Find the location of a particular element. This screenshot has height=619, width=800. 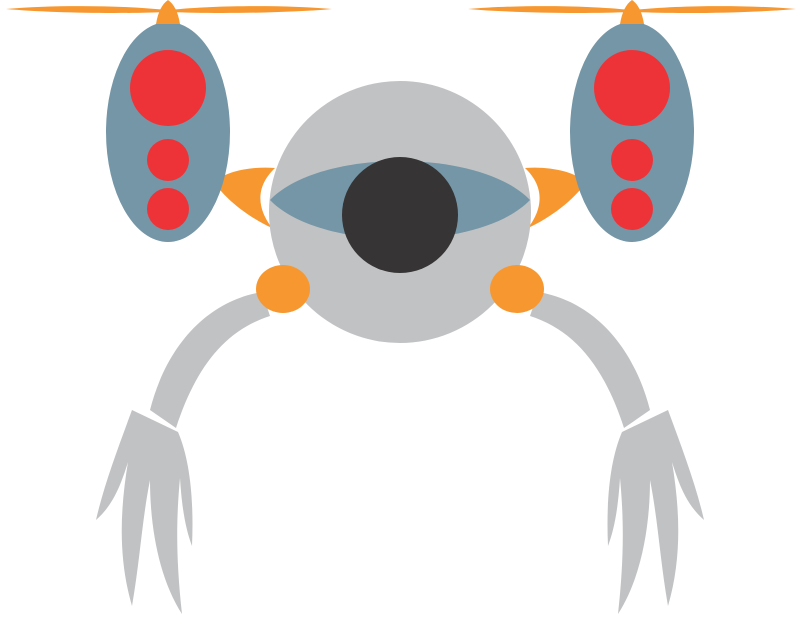

left-leg-claws is located at coordinates (144, 512).